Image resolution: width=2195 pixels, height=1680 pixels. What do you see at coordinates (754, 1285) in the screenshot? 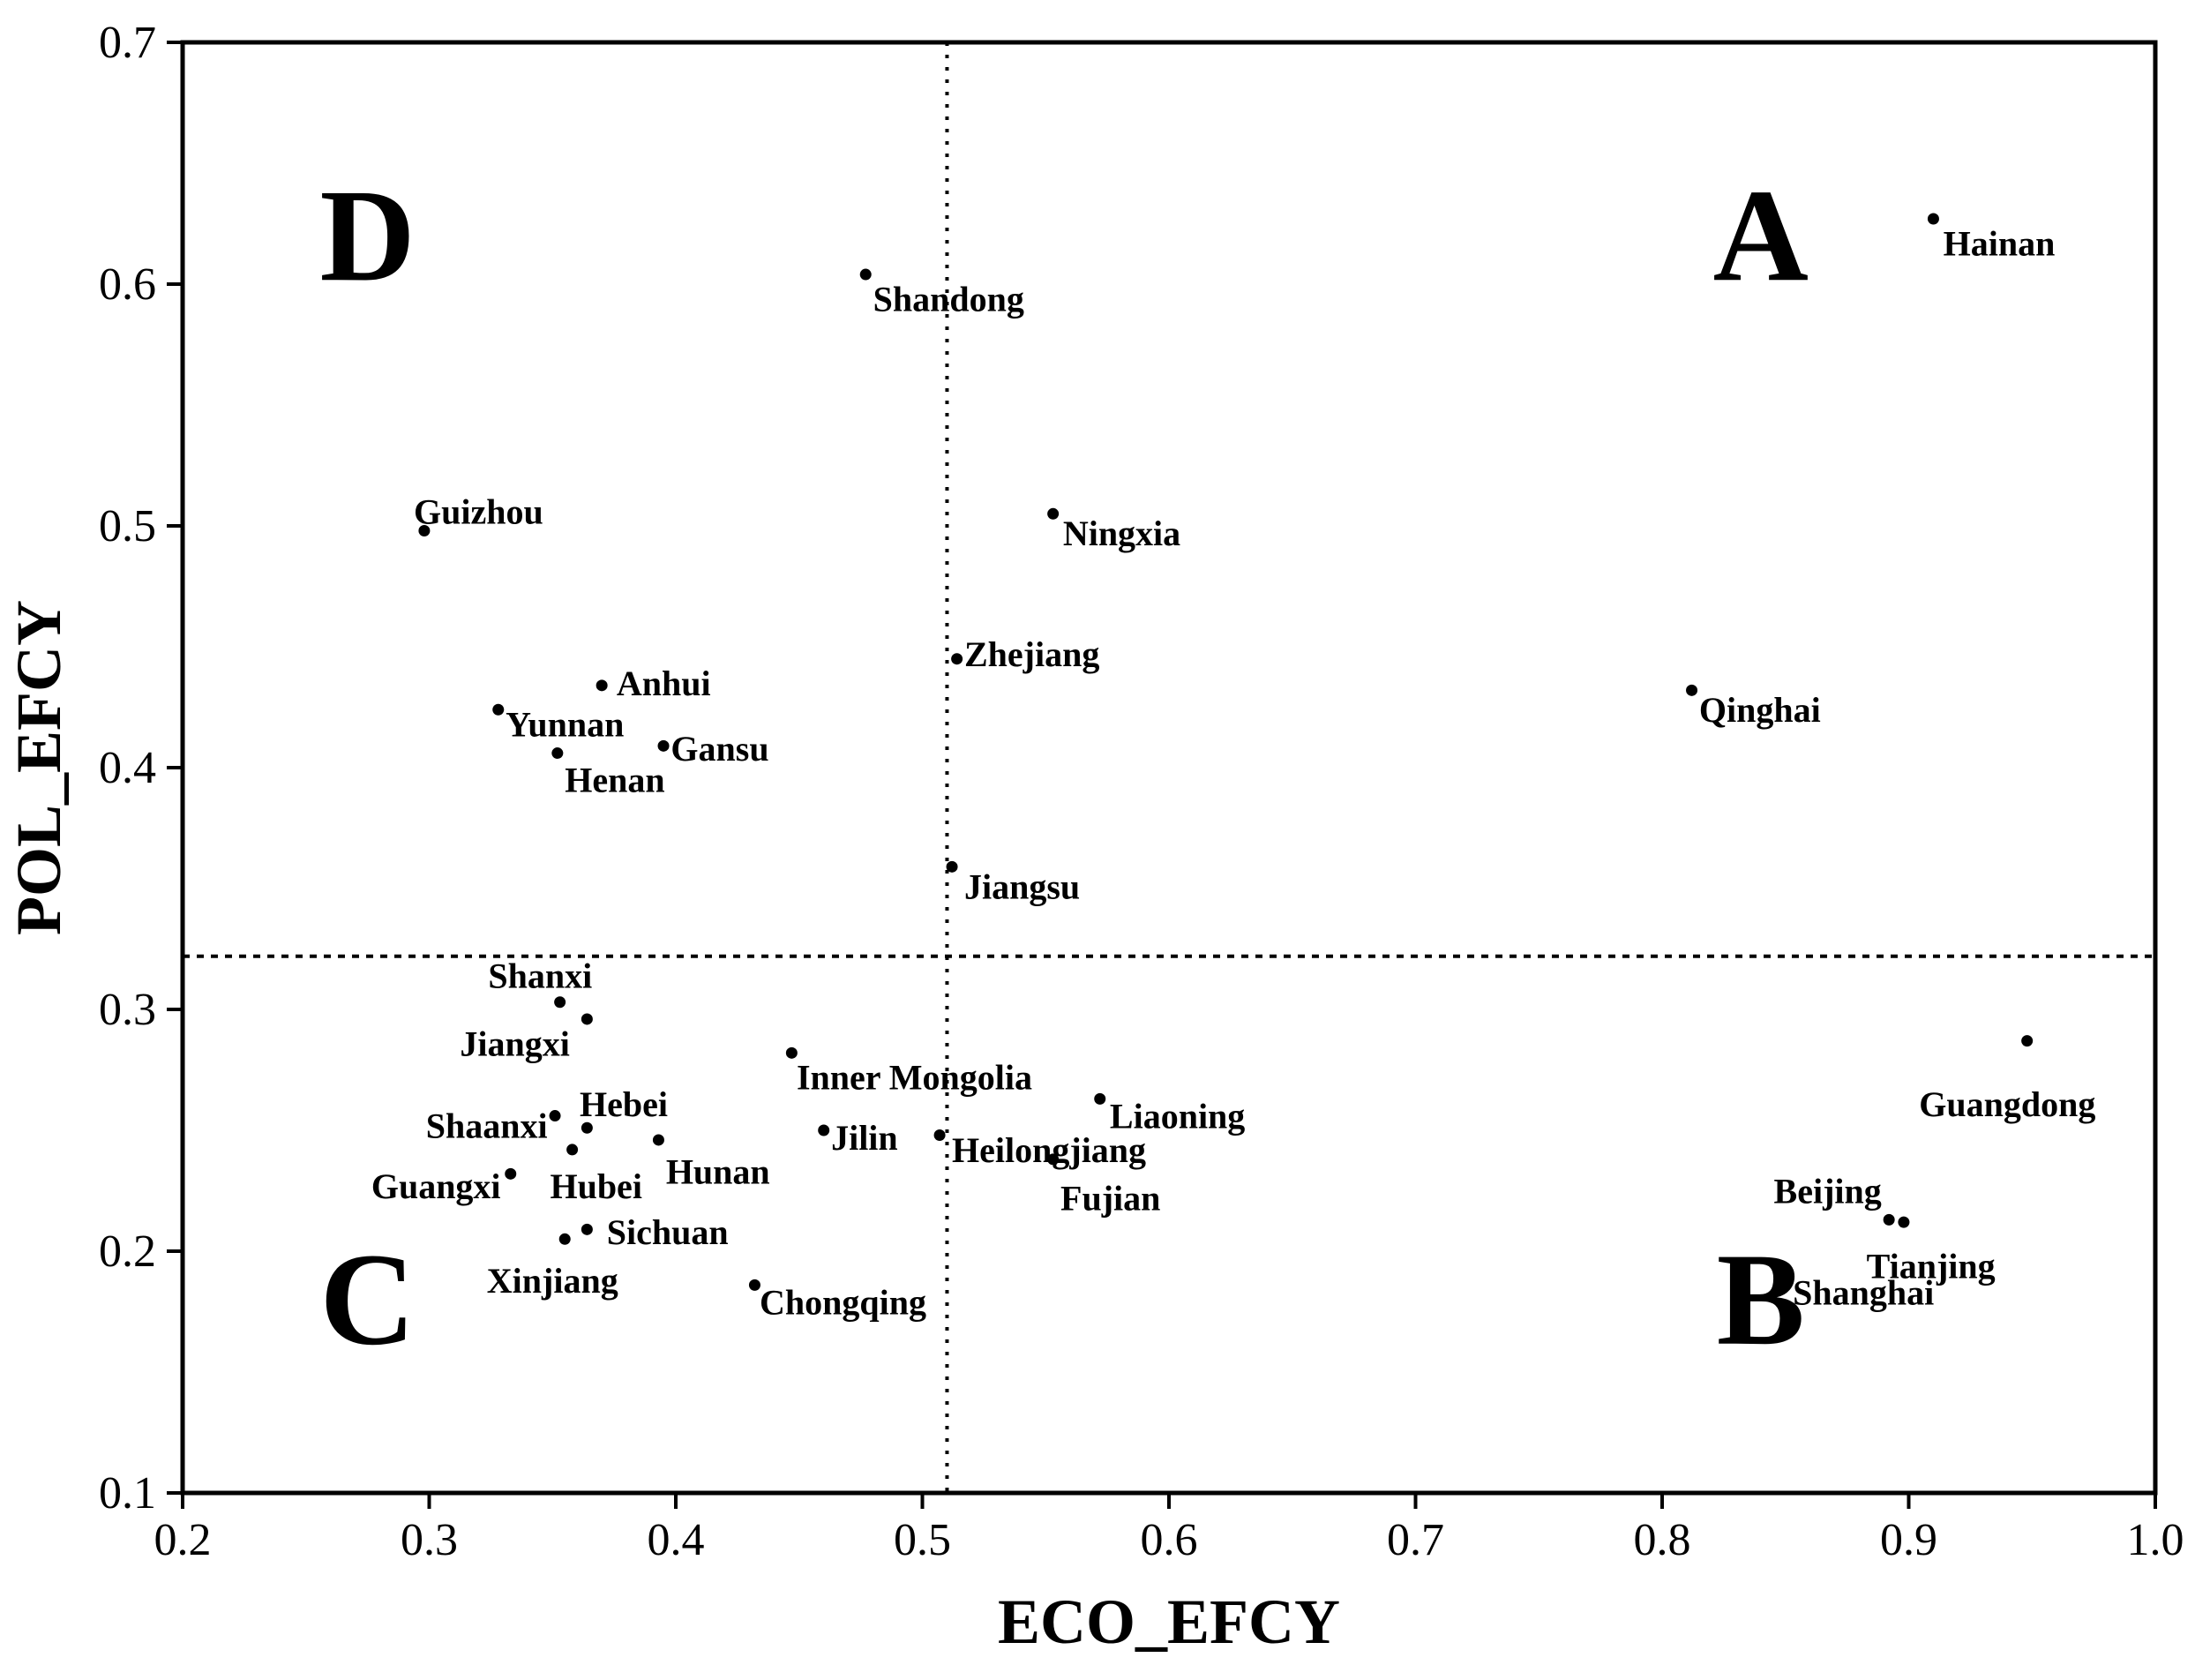
I see `point-chongqing` at bounding box center [754, 1285].